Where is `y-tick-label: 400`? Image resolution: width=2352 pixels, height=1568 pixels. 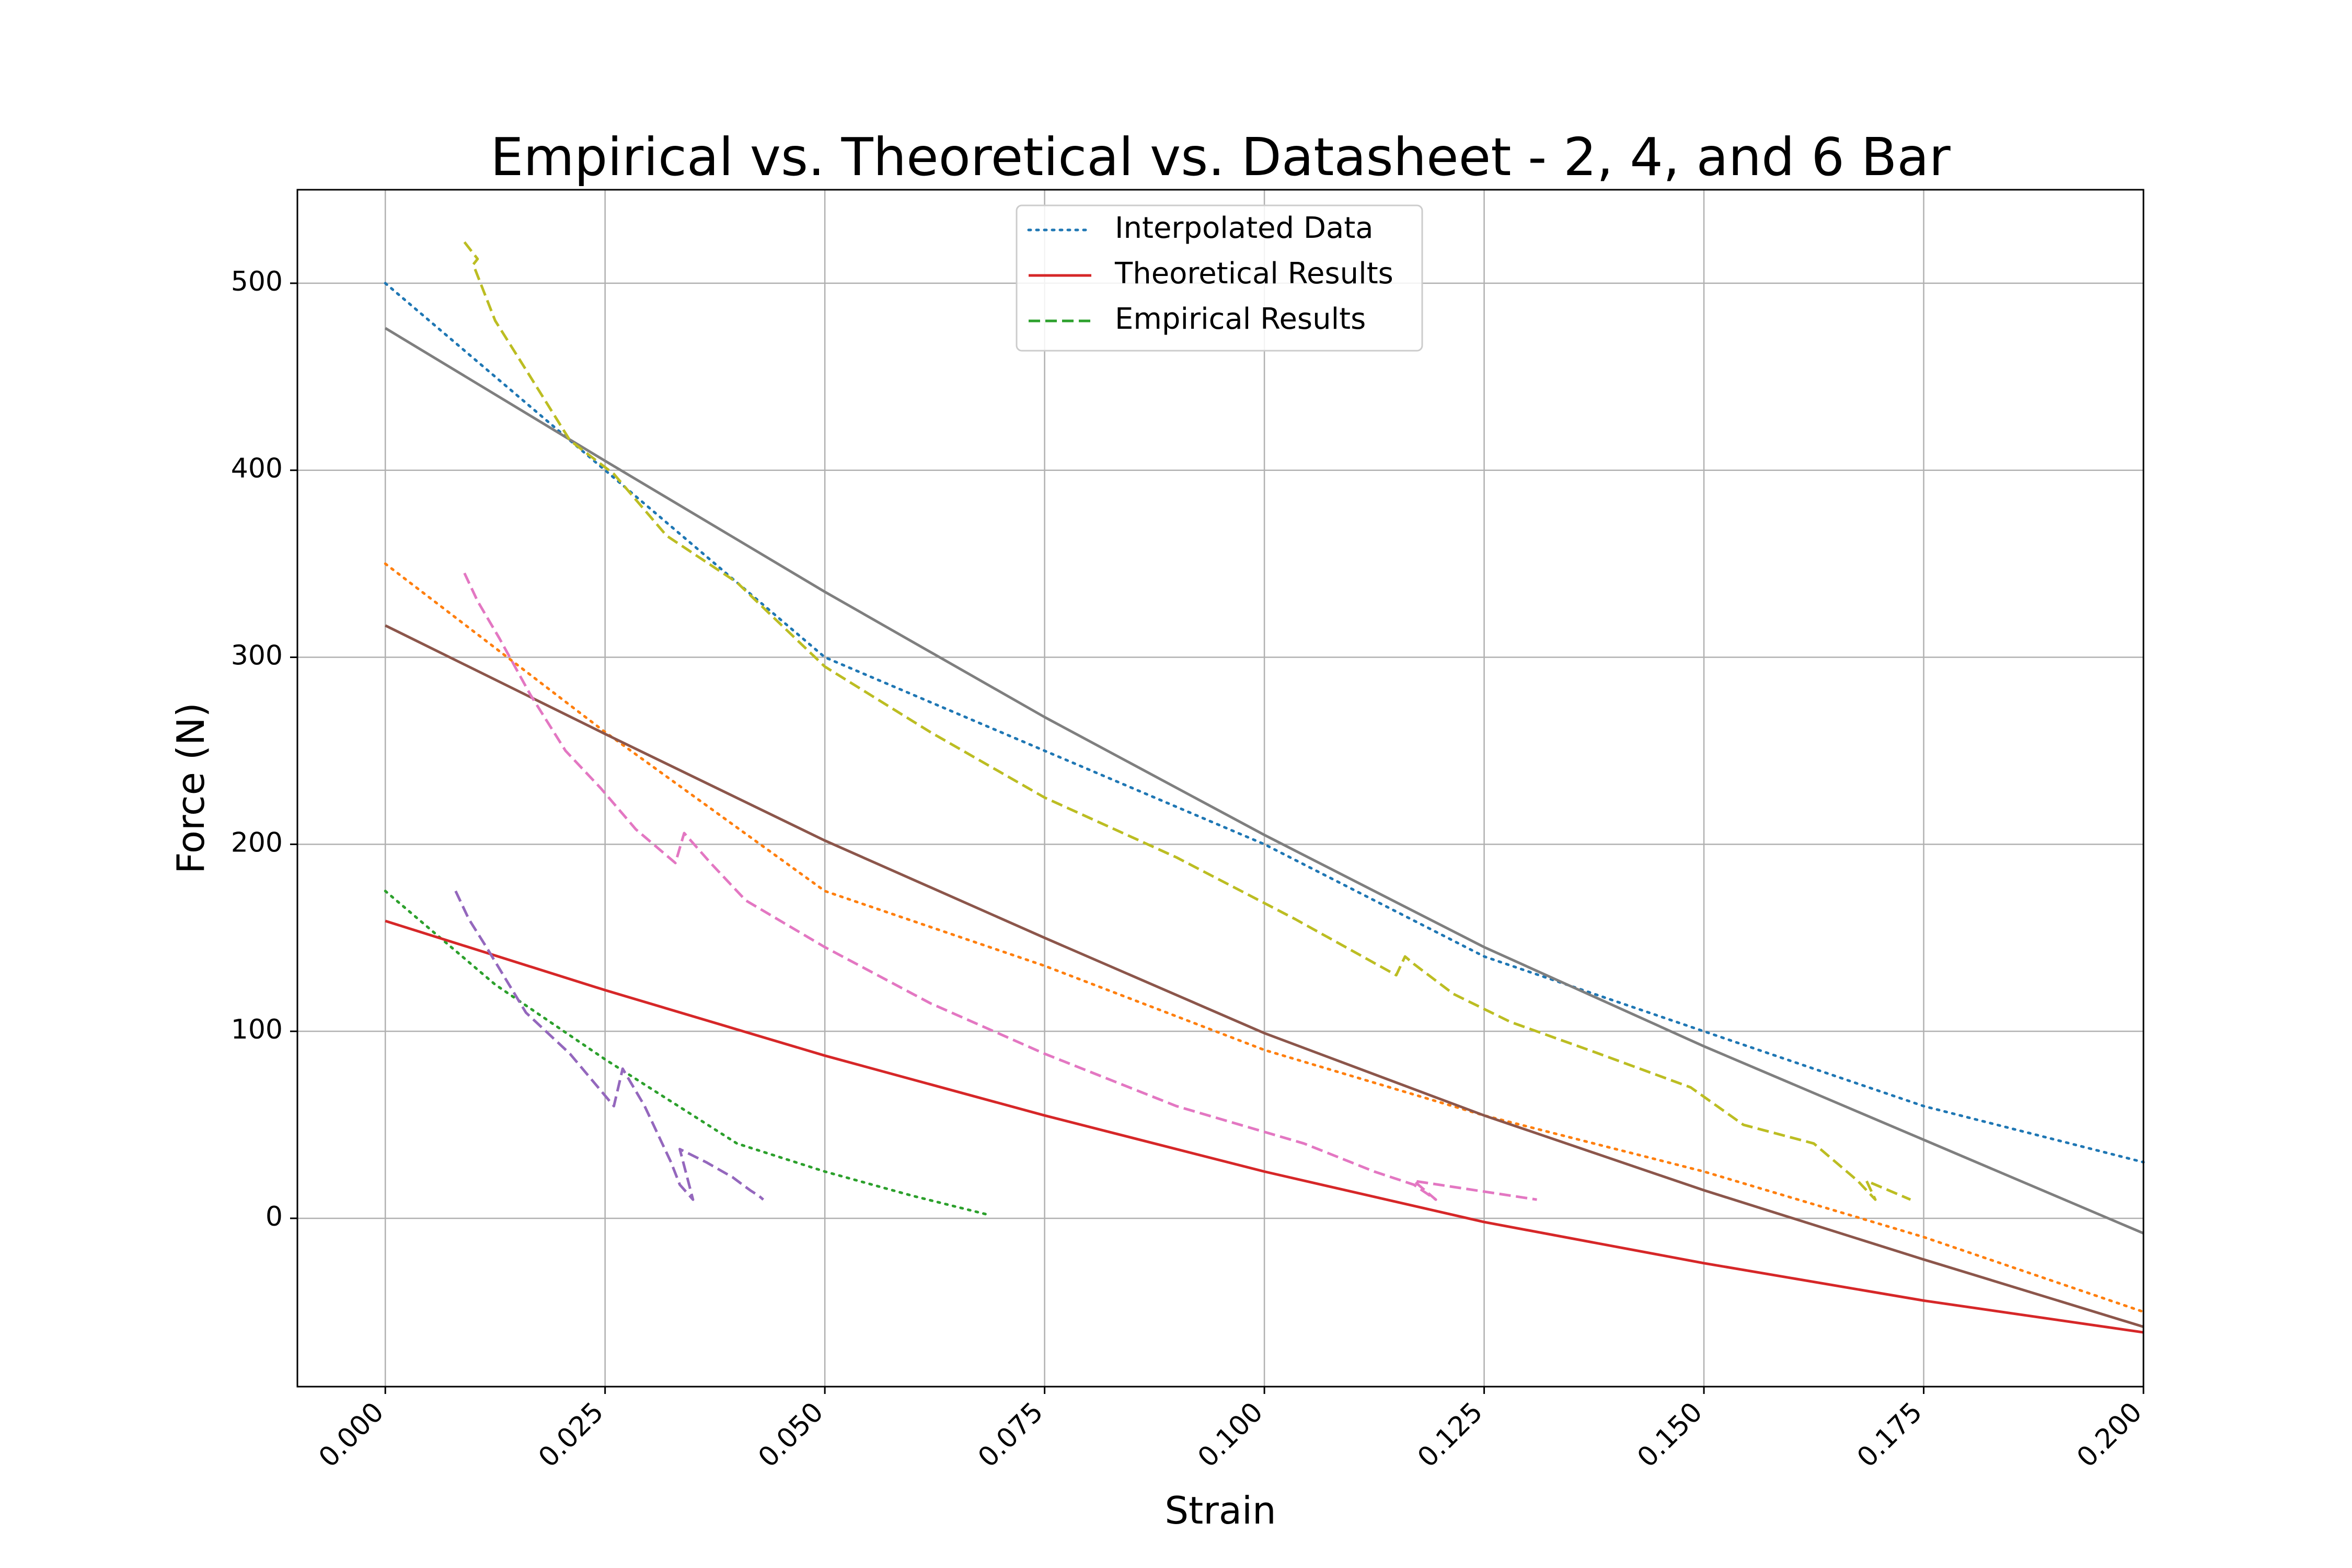
y-tick-label: 400 is located at coordinates (257, 469).